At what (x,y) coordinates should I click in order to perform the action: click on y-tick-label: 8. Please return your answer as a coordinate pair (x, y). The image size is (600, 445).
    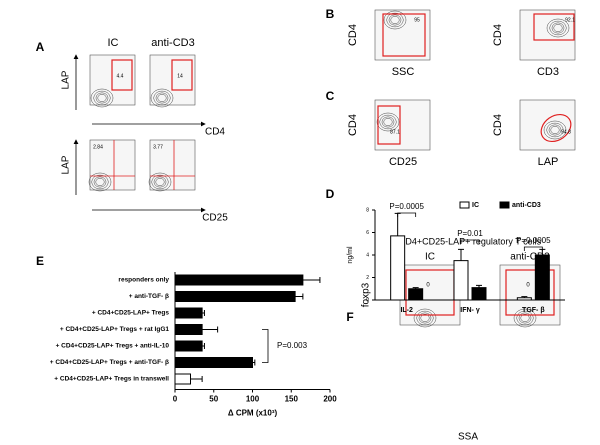
    Looking at the image, I should click on (367, 210).